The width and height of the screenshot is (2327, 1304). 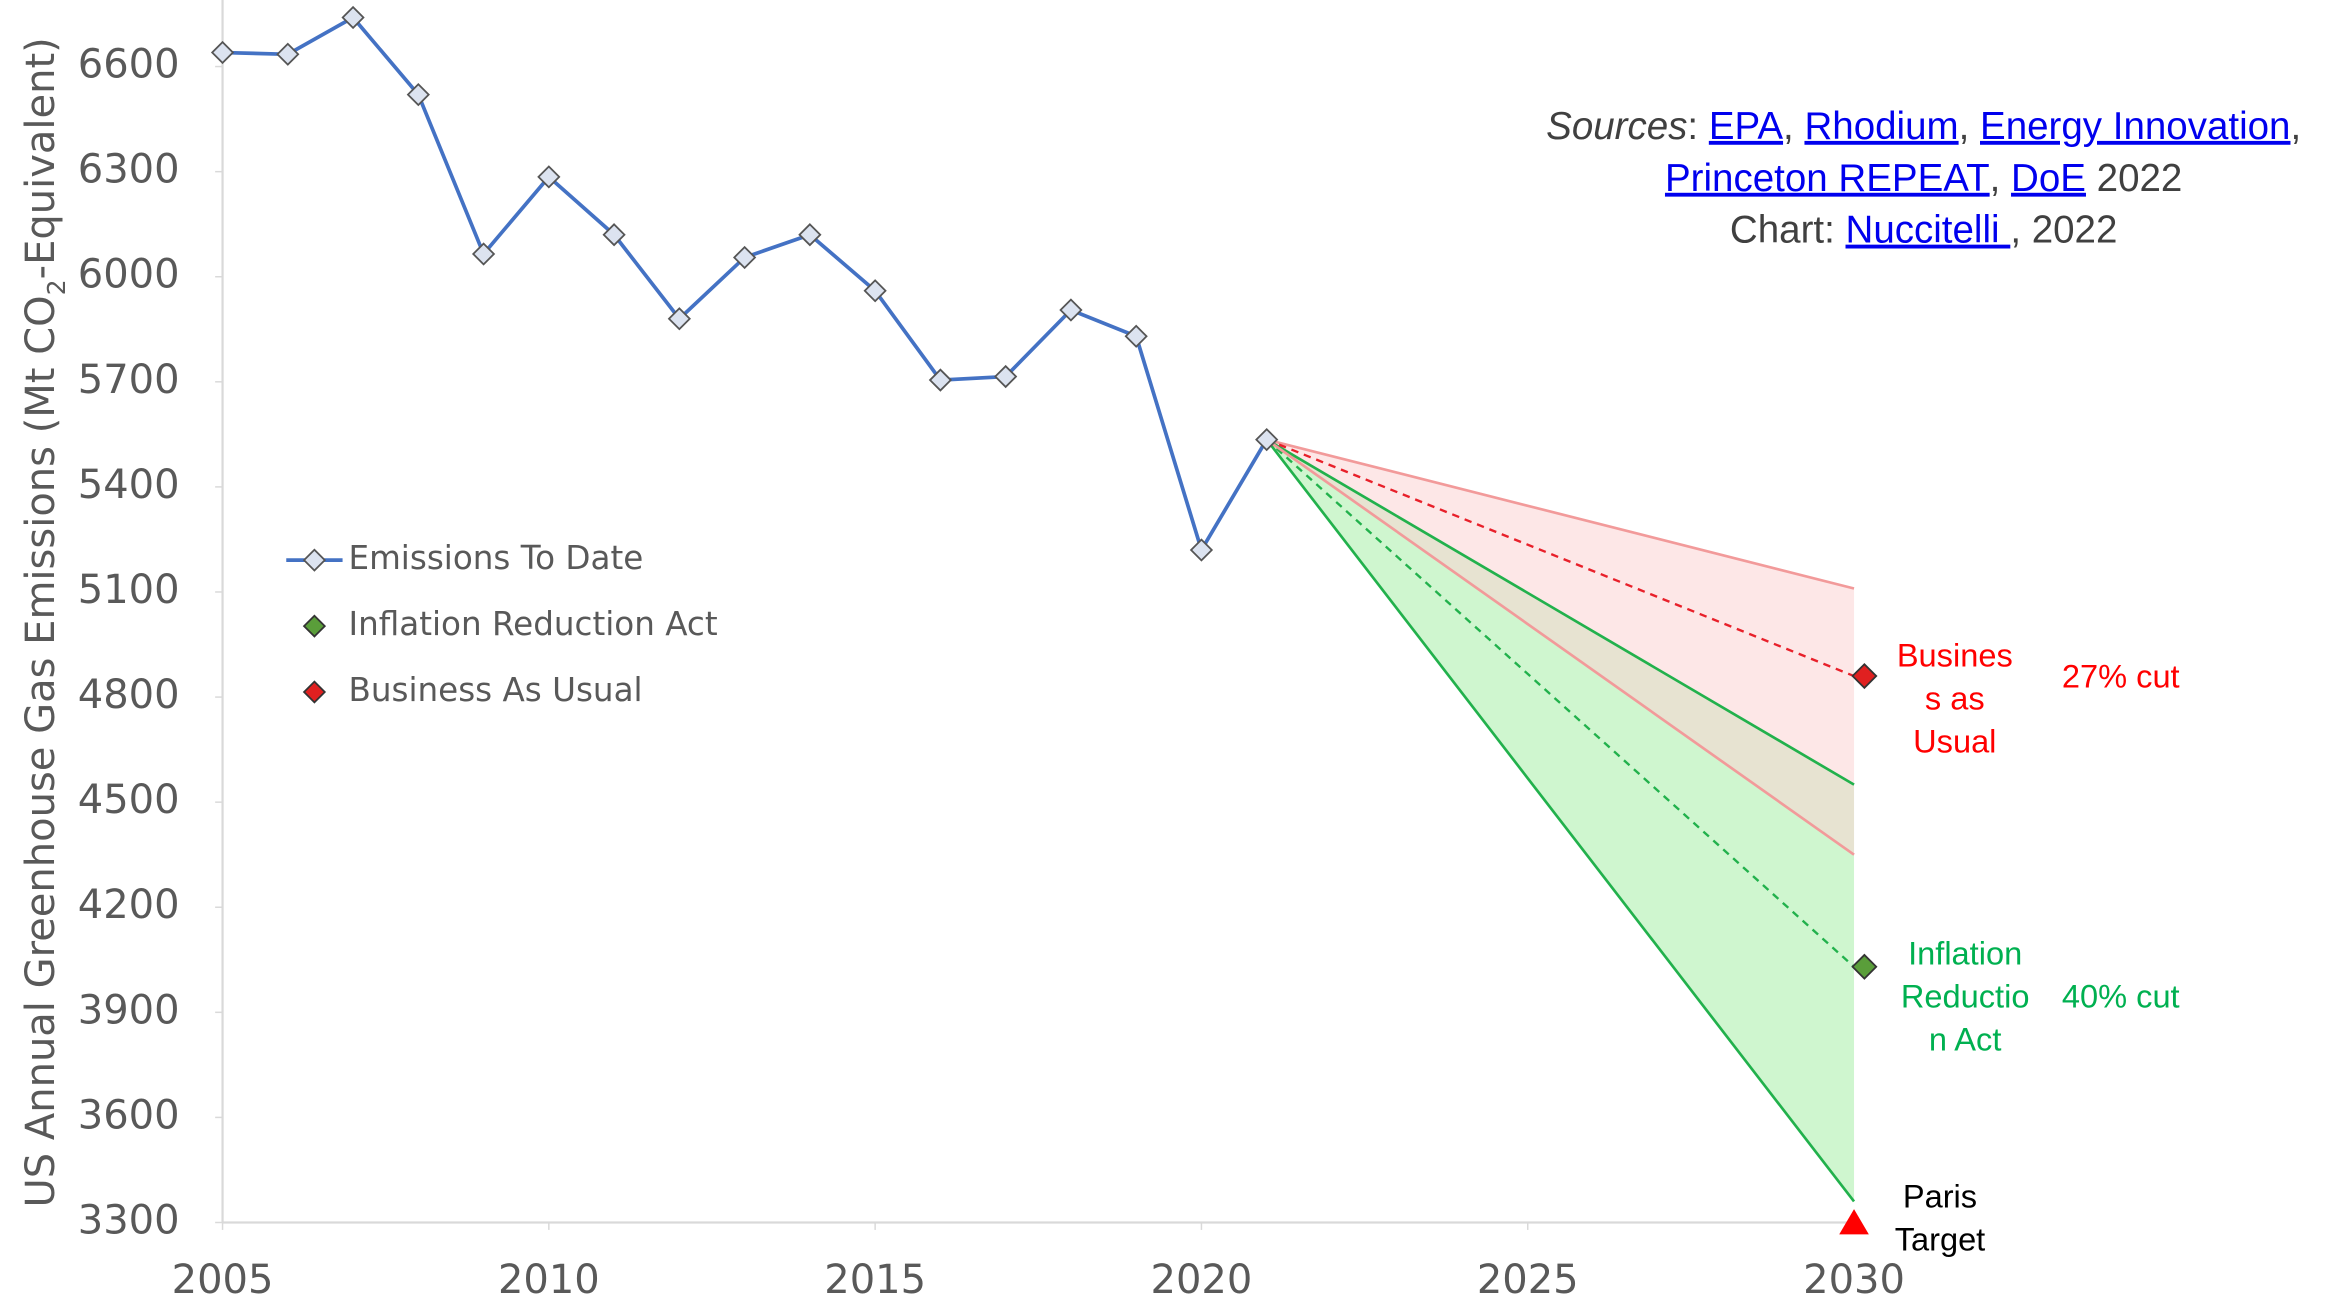 What do you see at coordinates (2121, 995) in the screenshot?
I see `annotation: 40% cut` at bounding box center [2121, 995].